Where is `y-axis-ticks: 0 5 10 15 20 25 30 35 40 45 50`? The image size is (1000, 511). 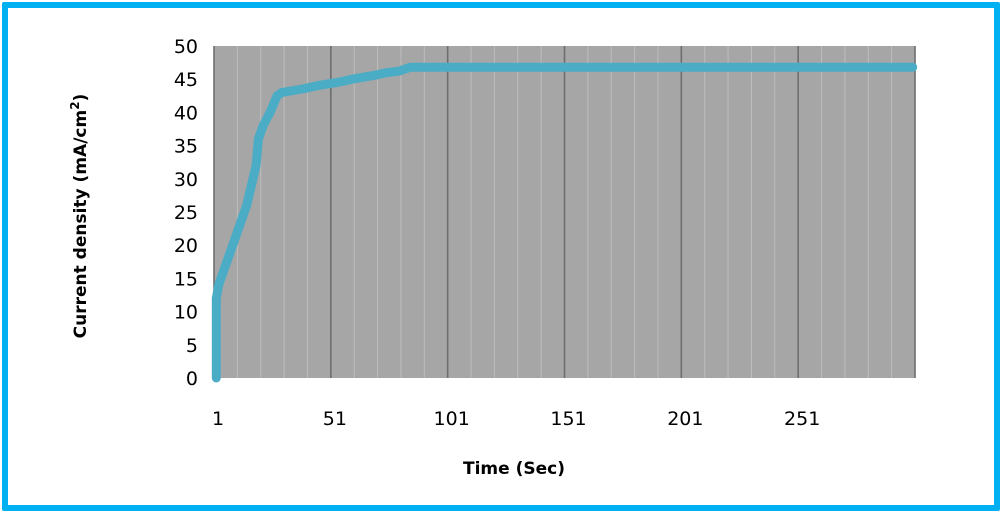 y-axis-ticks: 0 5 10 15 20 25 30 35 40 45 50 is located at coordinates (186, 213).